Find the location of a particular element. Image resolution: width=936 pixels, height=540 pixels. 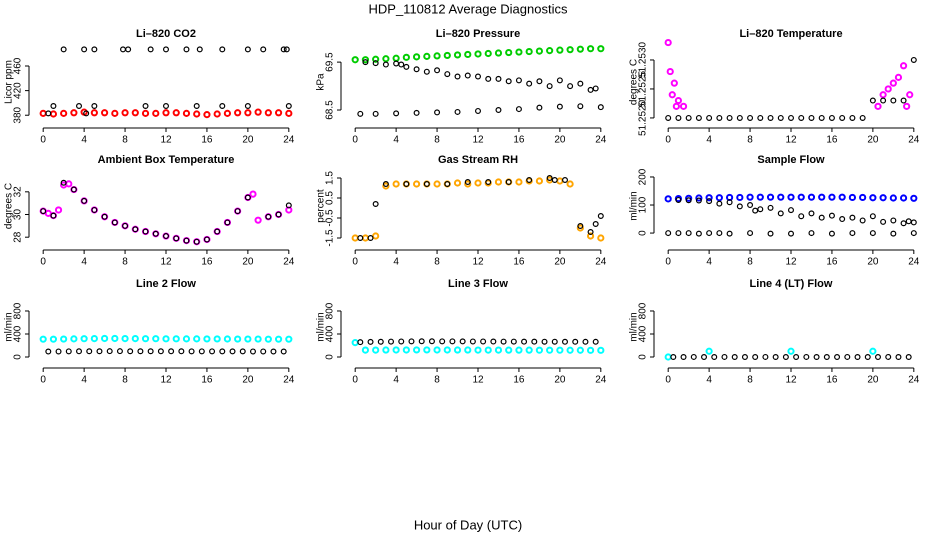

panel-title: Sample Flow is located at coordinates (791, 160).